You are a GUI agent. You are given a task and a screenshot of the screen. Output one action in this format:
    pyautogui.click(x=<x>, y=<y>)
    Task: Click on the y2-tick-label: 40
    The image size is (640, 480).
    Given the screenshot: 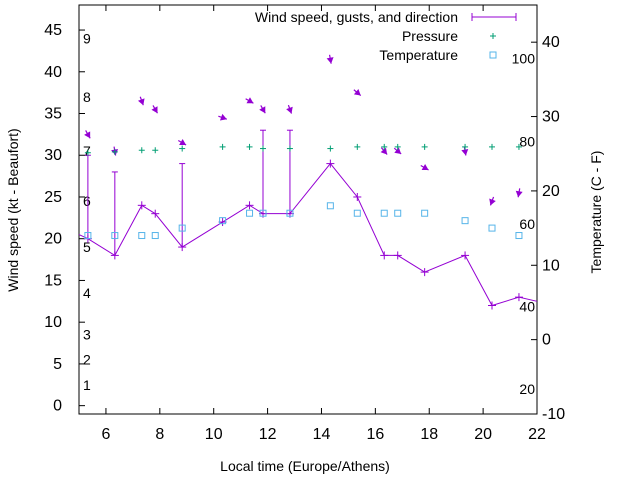 What is the action you would take?
    pyautogui.click(x=551, y=42)
    